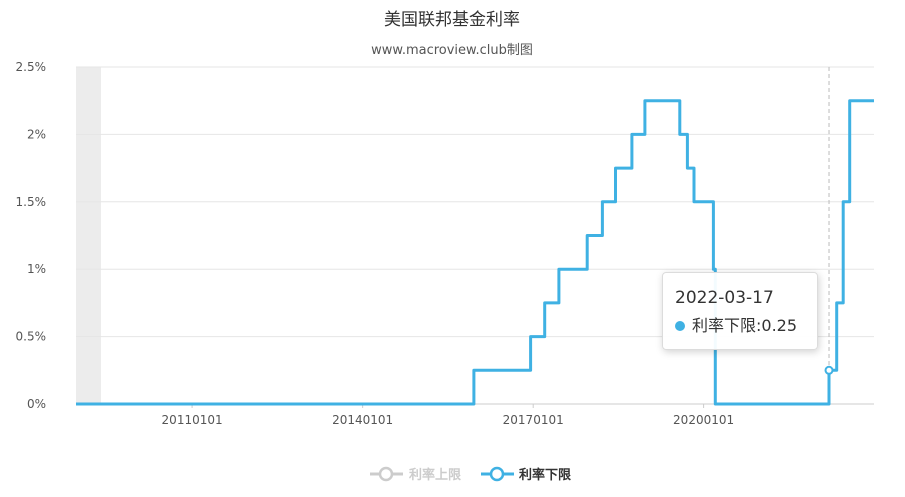 Image resolution: width=905 pixels, height=497 pixels. What do you see at coordinates (362, 420) in the screenshot?
I see `x-tick-label: 20140101` at bounding box center [362, 420].